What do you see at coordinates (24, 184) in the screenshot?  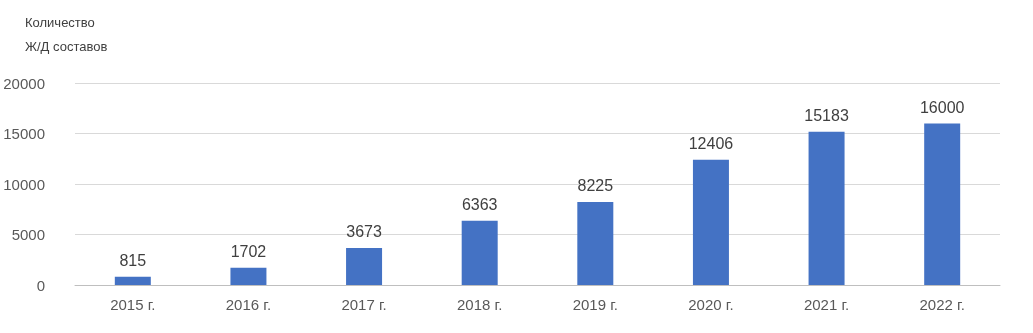 I see `y-tick-label: 10000` at bounding box center [24, 184].